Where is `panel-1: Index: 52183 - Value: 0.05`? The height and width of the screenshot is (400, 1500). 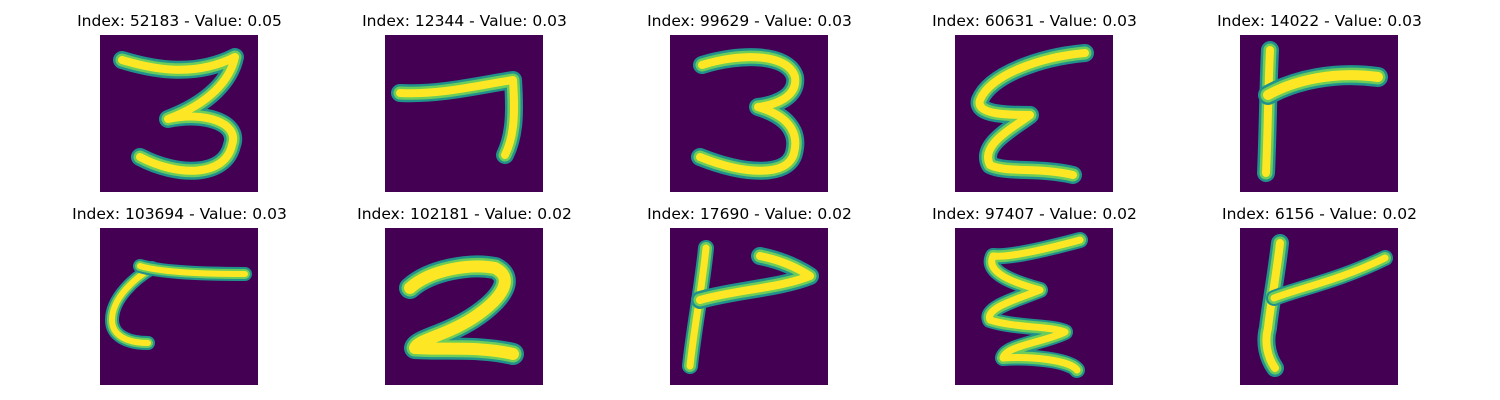
panel-1: Index: 52183 - Value: 0.05 is located at coordinates (179, 101).